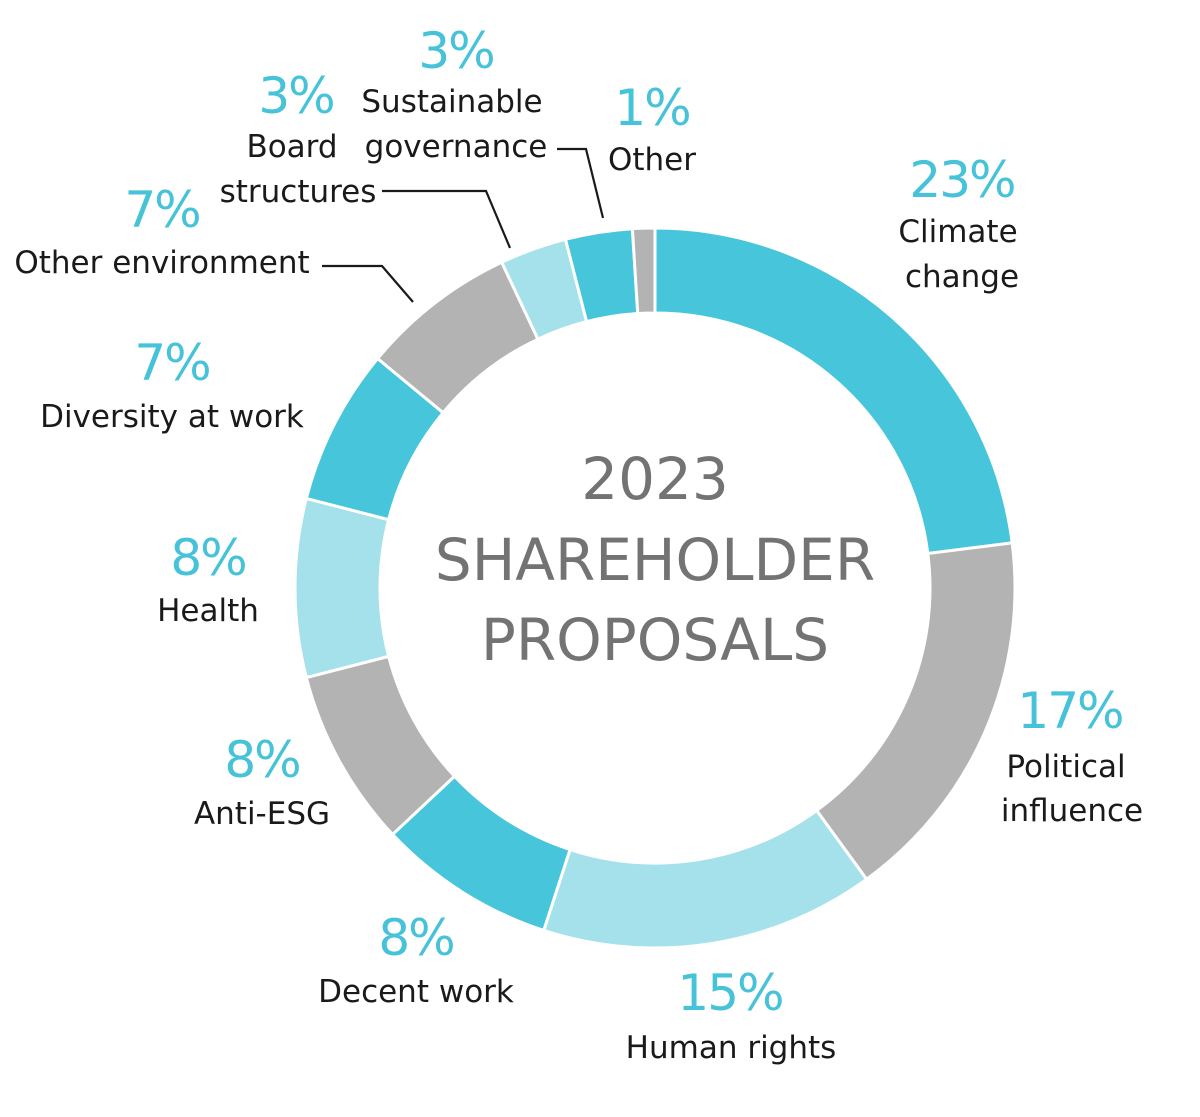  I want to click on slice-label-political-influence: 17% Political influence, so click(1072, 755).